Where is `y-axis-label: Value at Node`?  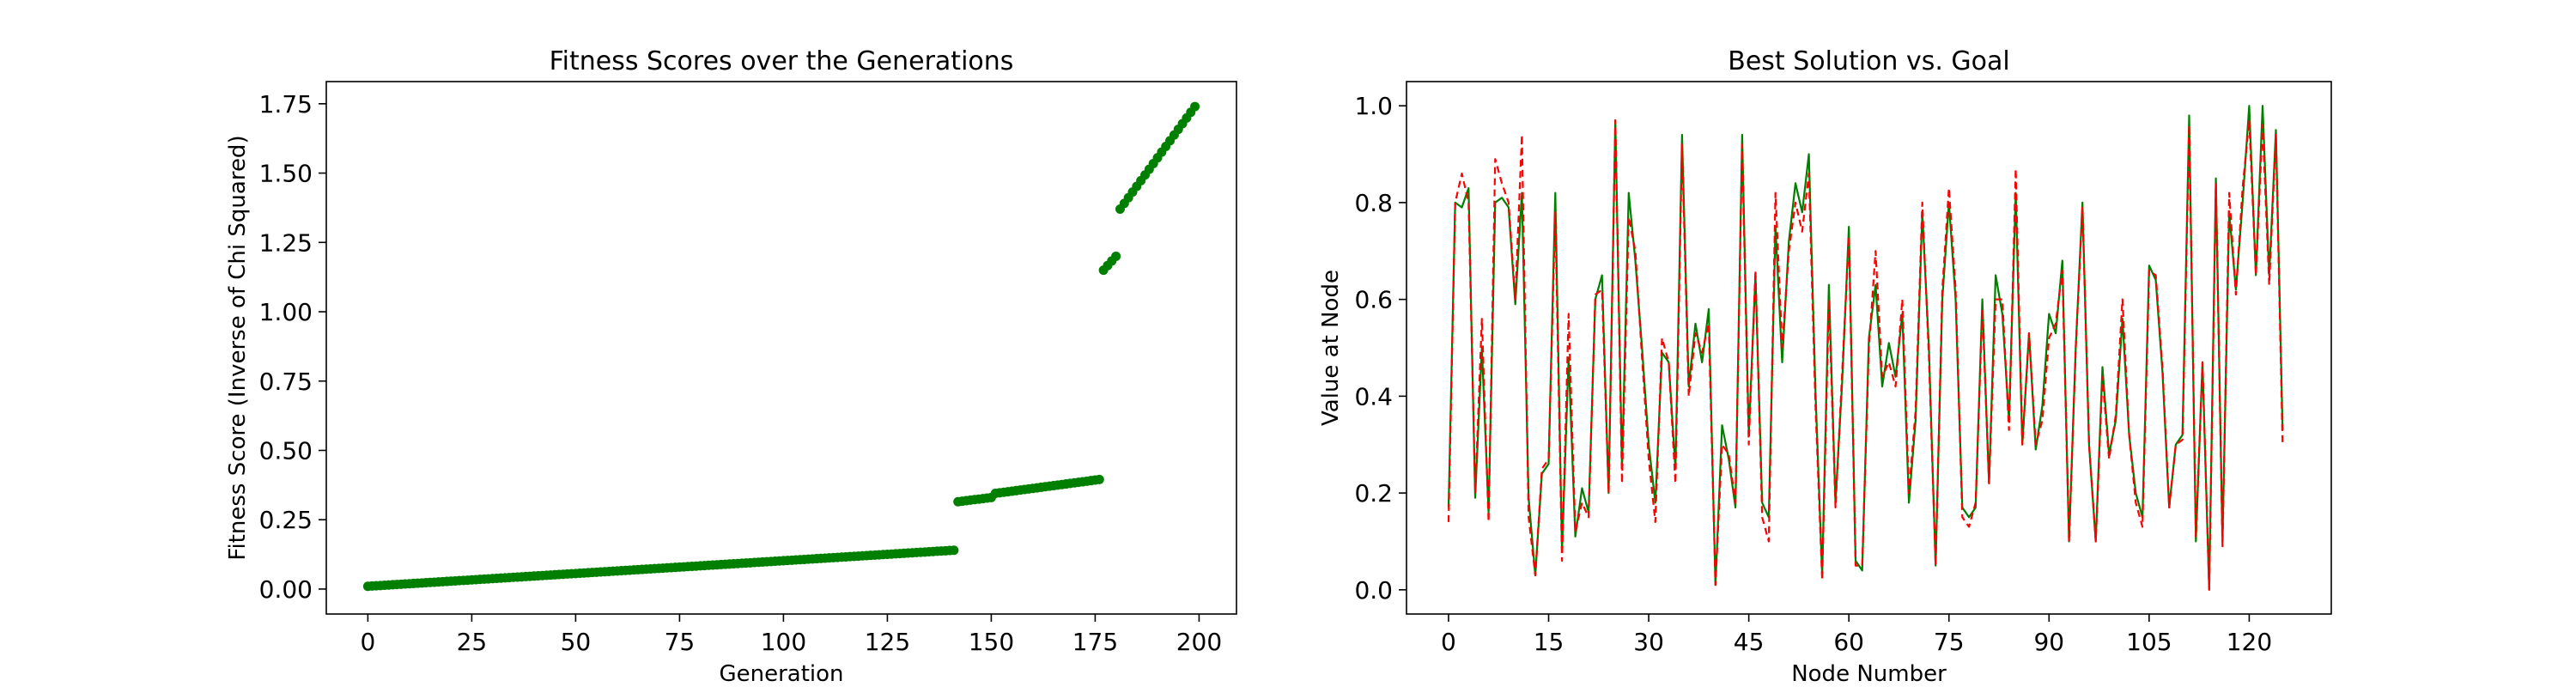
y-axis-label: Value at Node is located at coordinates (1331, 348).